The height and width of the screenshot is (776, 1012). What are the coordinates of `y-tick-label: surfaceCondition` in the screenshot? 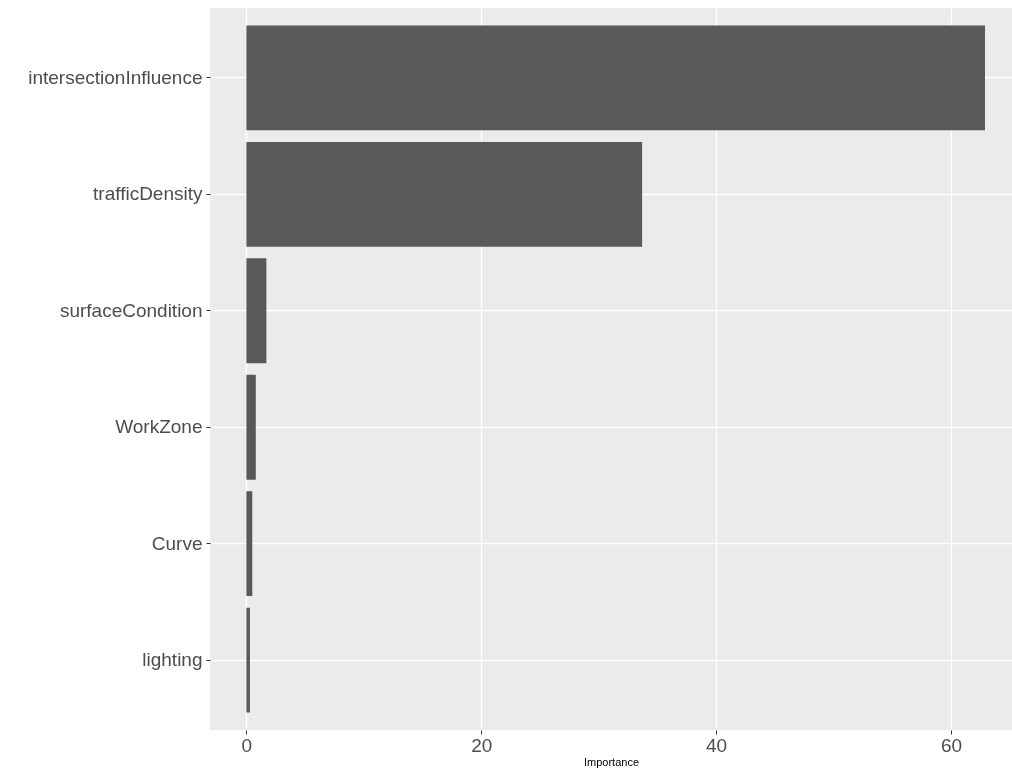 It's located at (131, 310).